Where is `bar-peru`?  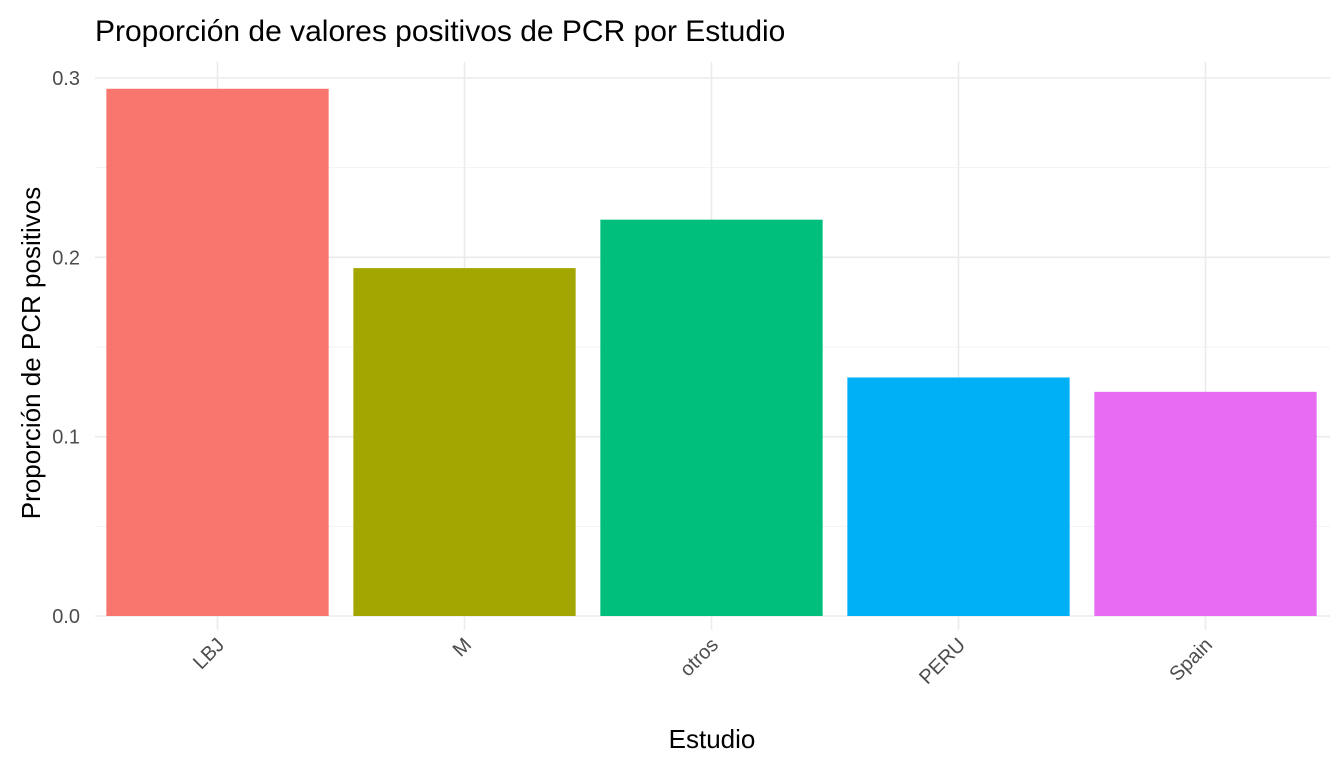
bar-peru is located at coordinates (958, 496).